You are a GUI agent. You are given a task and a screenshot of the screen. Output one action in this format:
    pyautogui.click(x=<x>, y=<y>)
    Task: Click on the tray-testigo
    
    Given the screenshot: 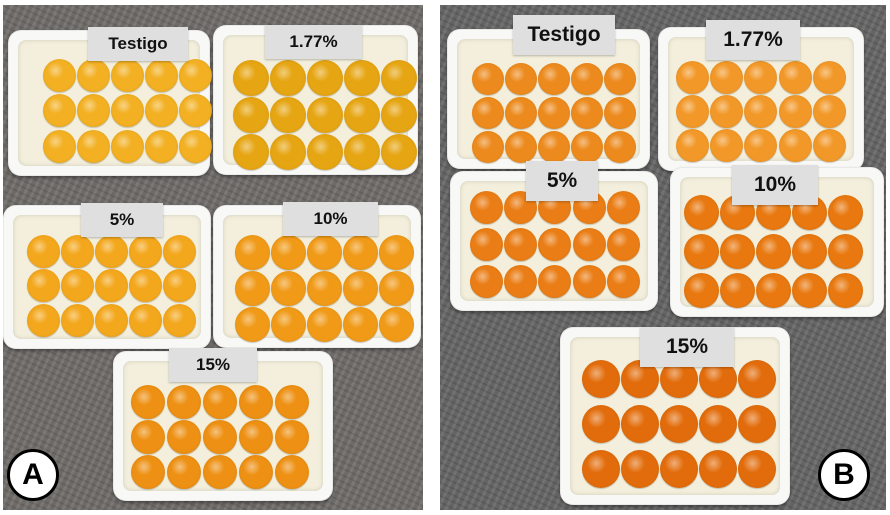 What is the action you would take?
    pyautogui.click(x=548, y=99)
    